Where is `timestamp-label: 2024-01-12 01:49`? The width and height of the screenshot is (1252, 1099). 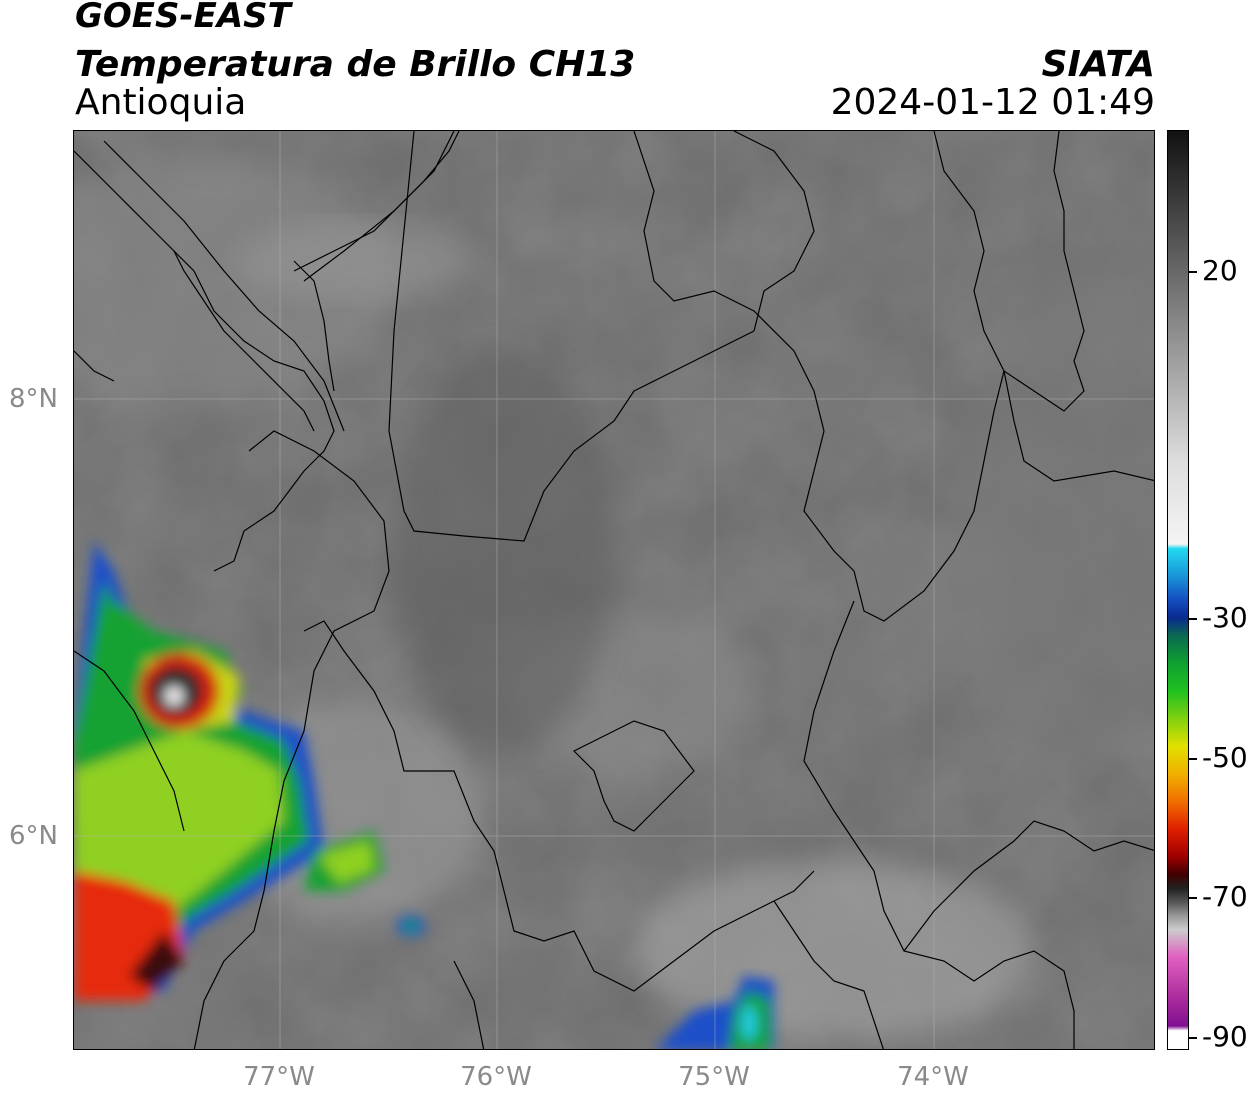
timestamp-label: 2024-01-12 01:49 is located at coordinates (992, 102).